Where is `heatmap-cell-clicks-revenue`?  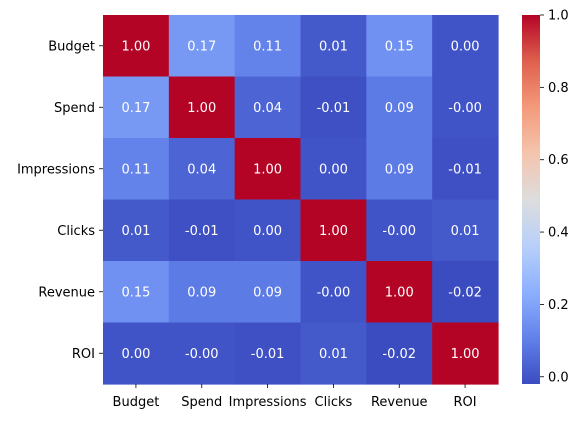 heatmap-cell-clicks-revenue is located at coordinates (399, 230).